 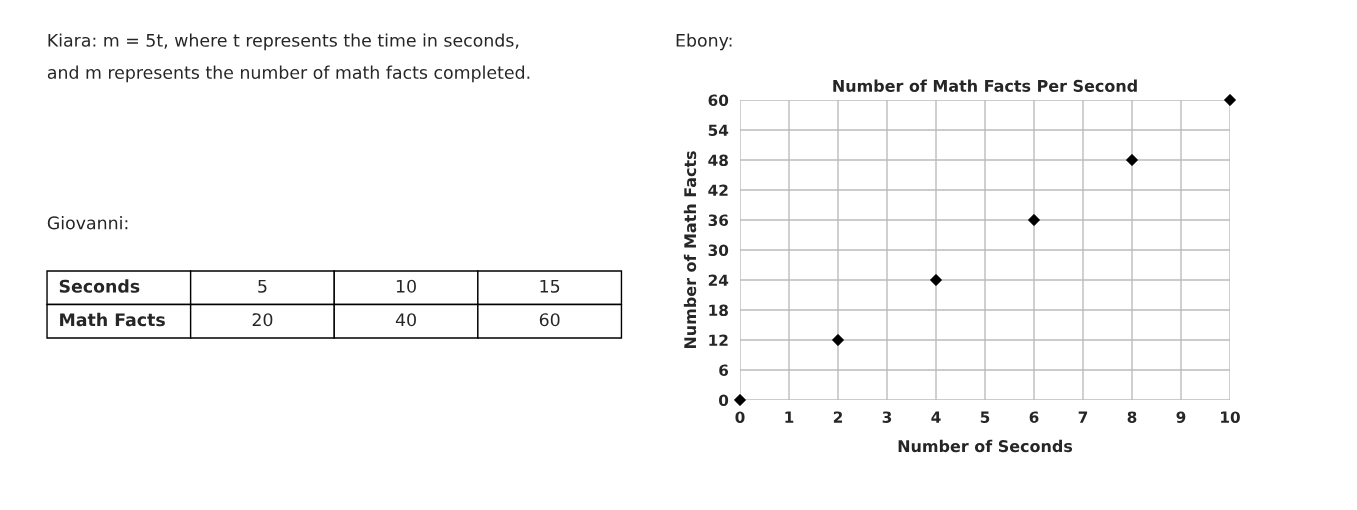 What do you see at coordinates (1132, 417) in the screenshot?
I see `x-tick-label: 8` at bounding box center [1132, 417].